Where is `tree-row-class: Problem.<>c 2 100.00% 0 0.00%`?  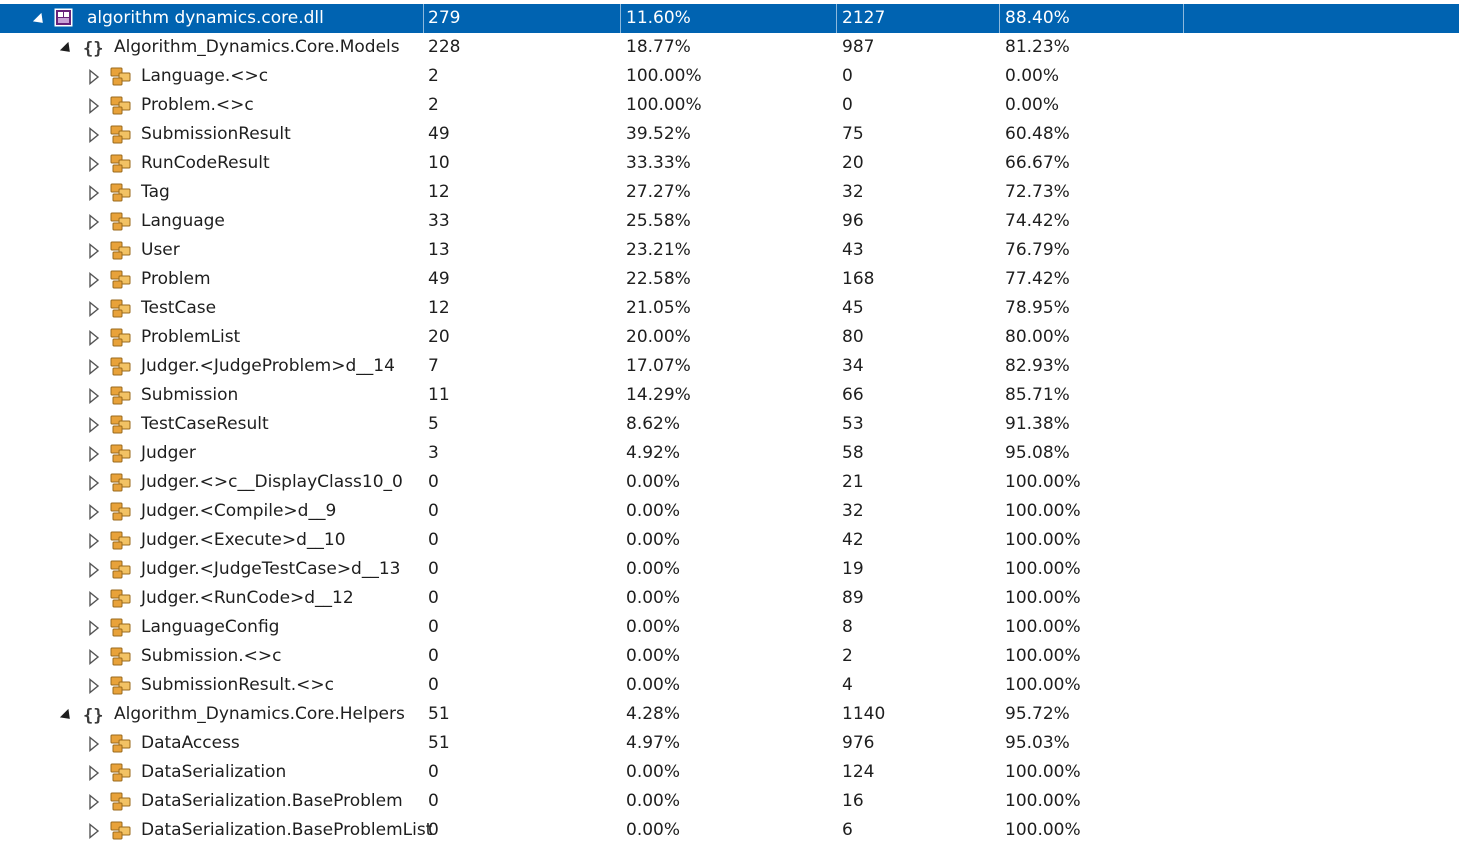 tree-row-class: Problem.<>c 2 100.00% 0 0.00% is located at coordinates (729, 105).